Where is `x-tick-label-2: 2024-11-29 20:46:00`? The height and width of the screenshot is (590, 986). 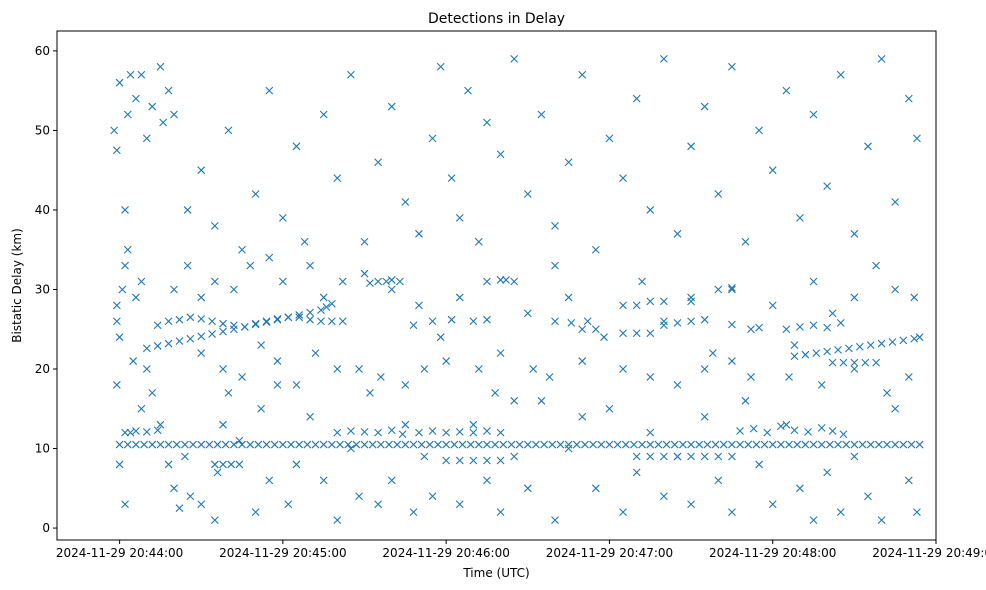 x-tick-label-2: 2024-11-29 20:46:00 is located at coordinates (445, 553).